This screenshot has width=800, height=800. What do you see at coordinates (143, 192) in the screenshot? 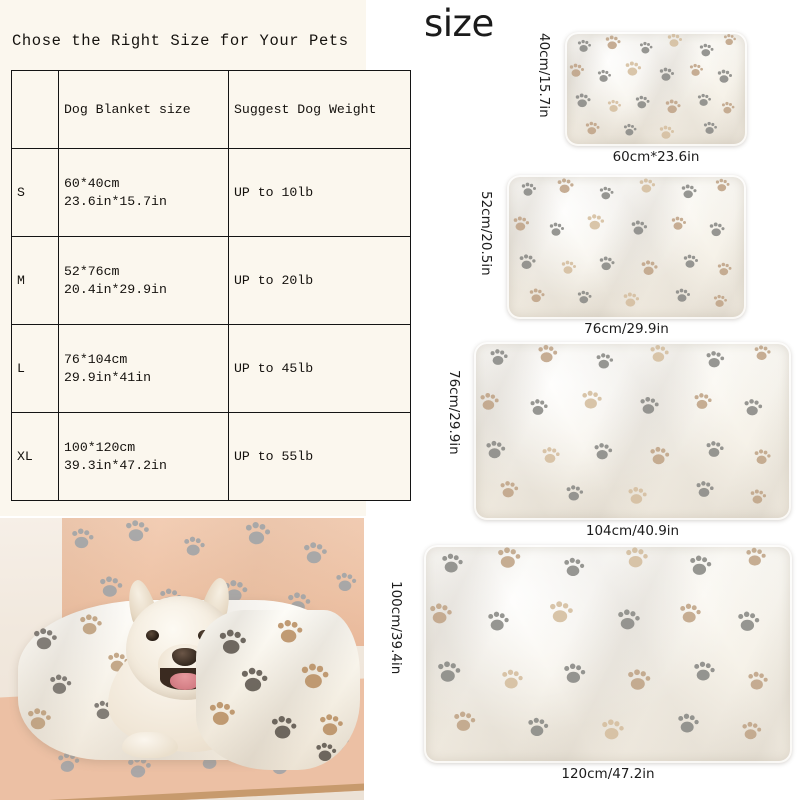
I see `row-blanket-size: 60*40cm 23.6in*15.7in` at bounding box center [143, 192].